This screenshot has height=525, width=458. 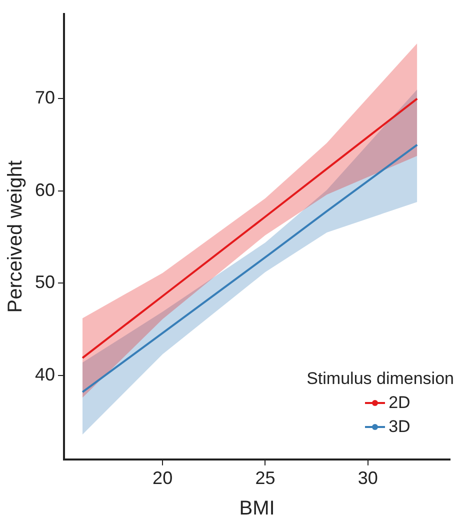 What do you see at coordinates (380, 379) in the screenshot?
I see `legend-title: Stimulus dimension` at bounding box center [380, 379].